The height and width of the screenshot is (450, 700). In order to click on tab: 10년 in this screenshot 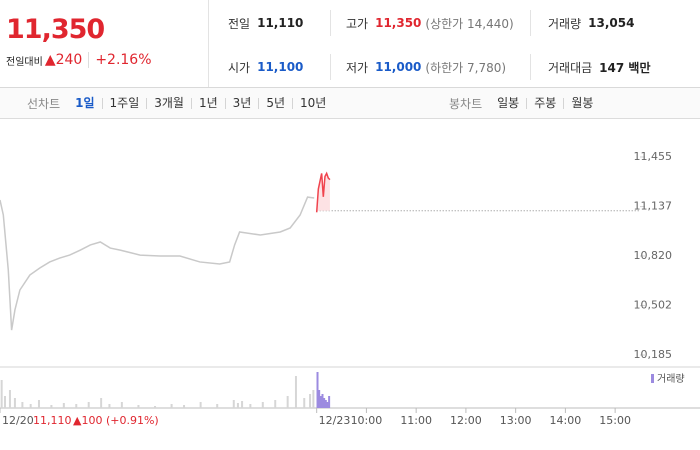, I will do `click(312, 103)`.